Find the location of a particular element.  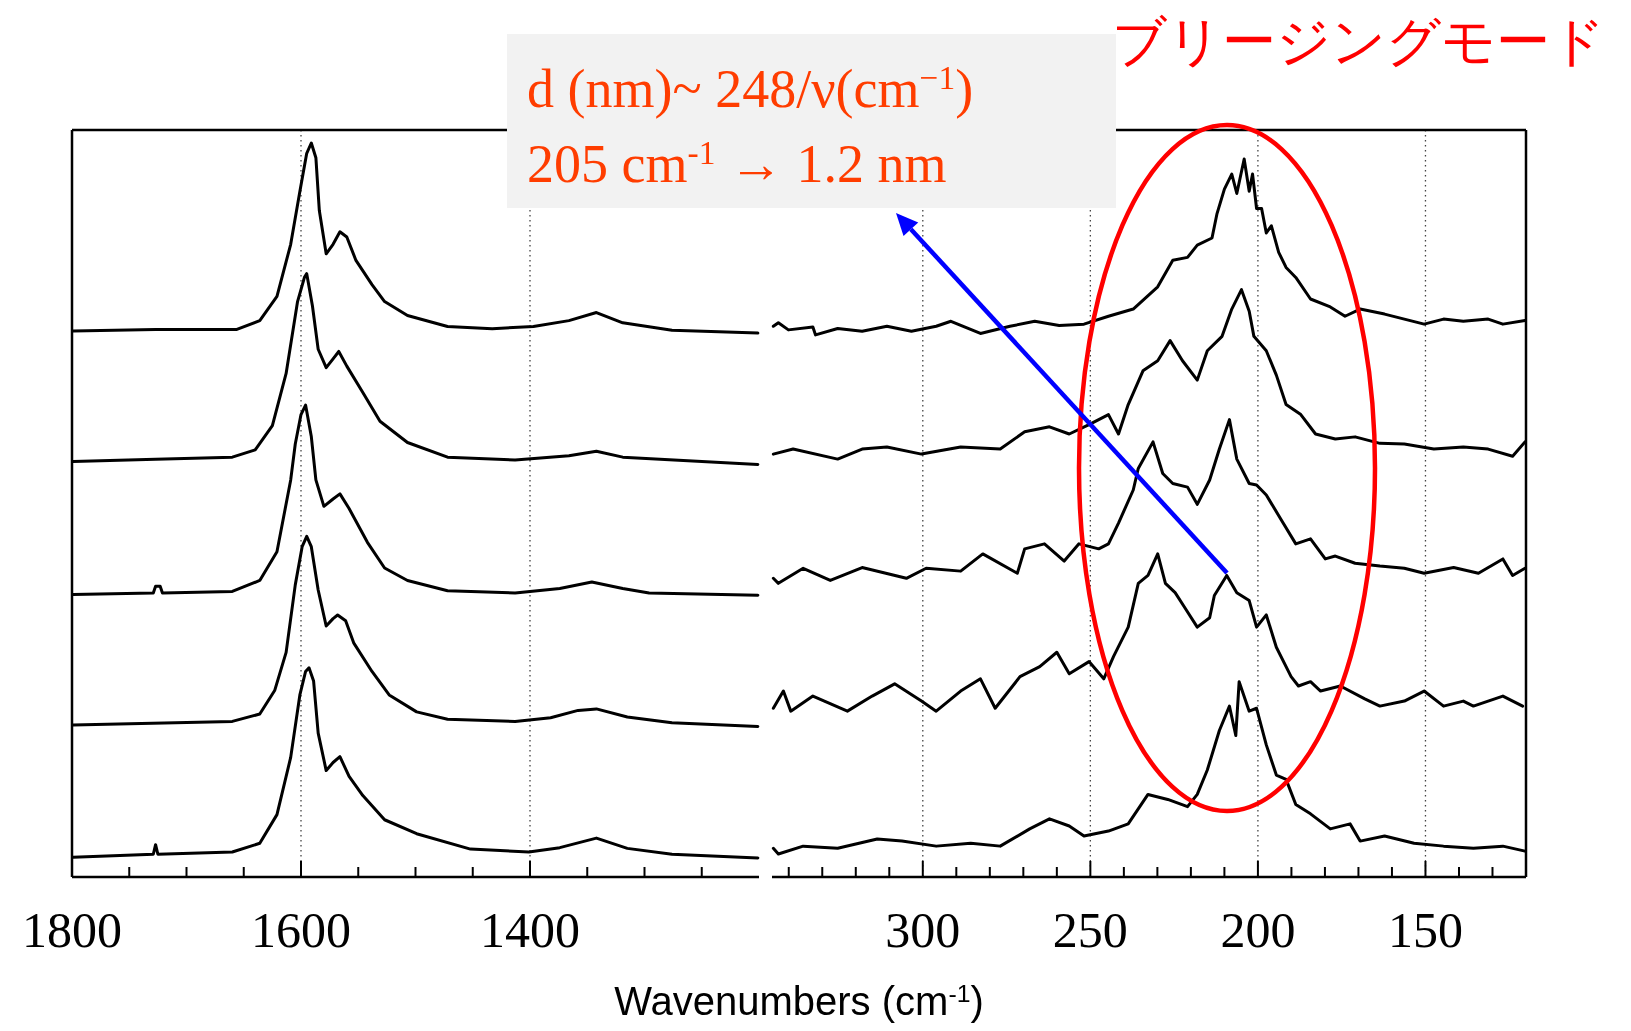

x-axis-title: Wavenumbers (cm$^{-1}$) is located at coordinates (799, 1001).